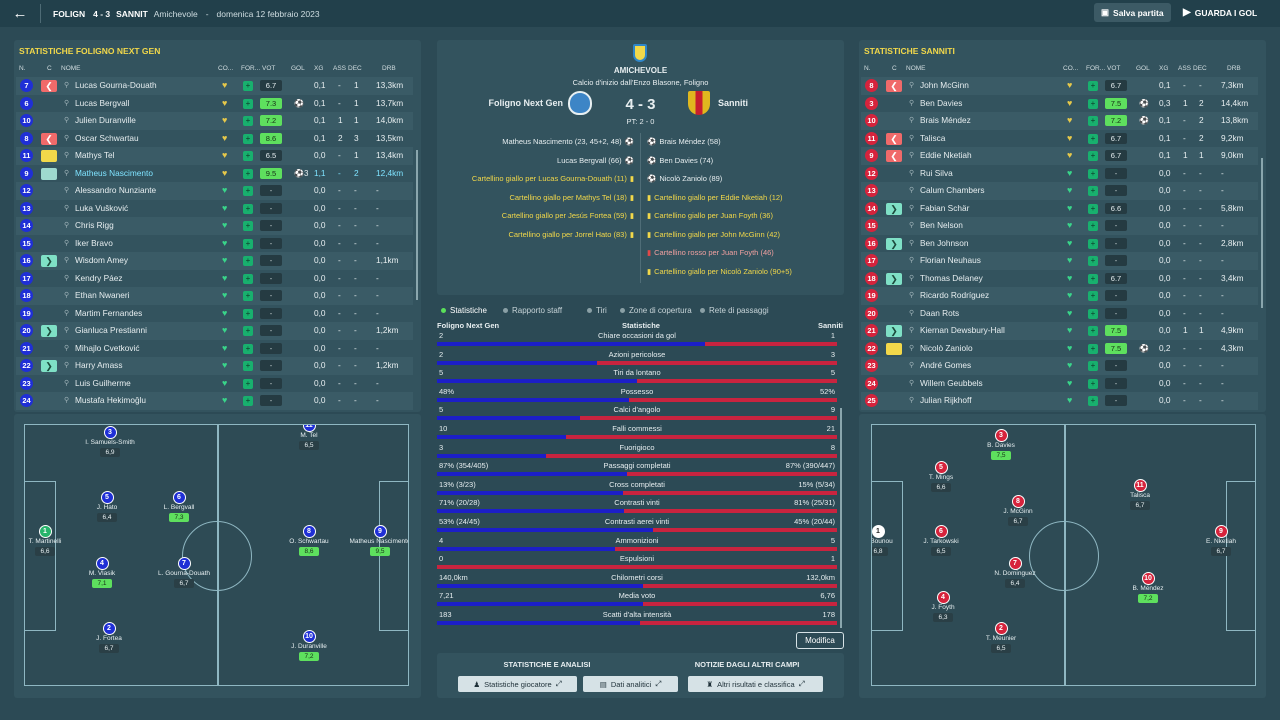 This screenshot has width=1280, height=720. What do you see at coordinates (1001, 444) in the screenshot?
I see `pitch-player: 3 B. Davies 7,5` at bounding box center [1001, 444].